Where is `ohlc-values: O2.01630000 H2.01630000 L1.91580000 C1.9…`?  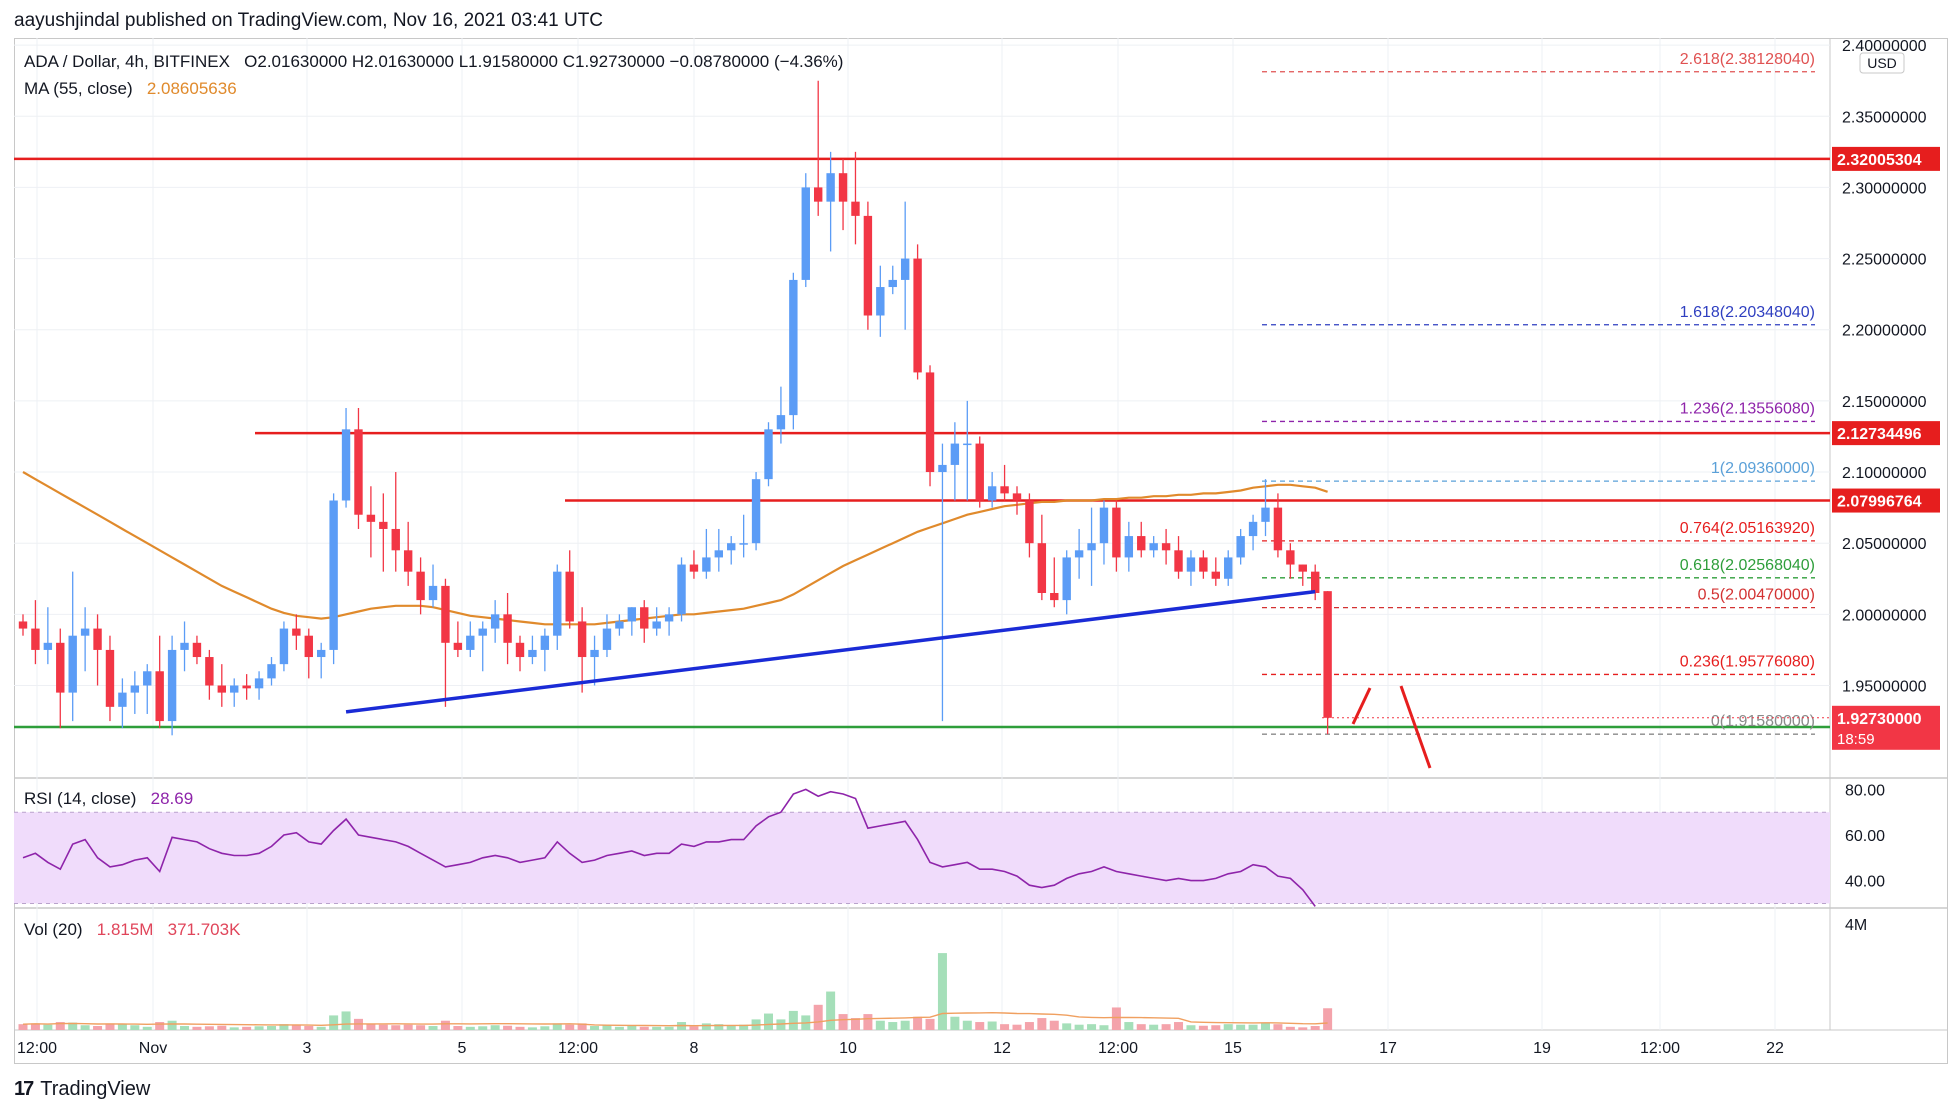 ohlc-values: O2.01630000 H2.01630000 L1.91580000 C1.9… is located at coordinates (544, 61).